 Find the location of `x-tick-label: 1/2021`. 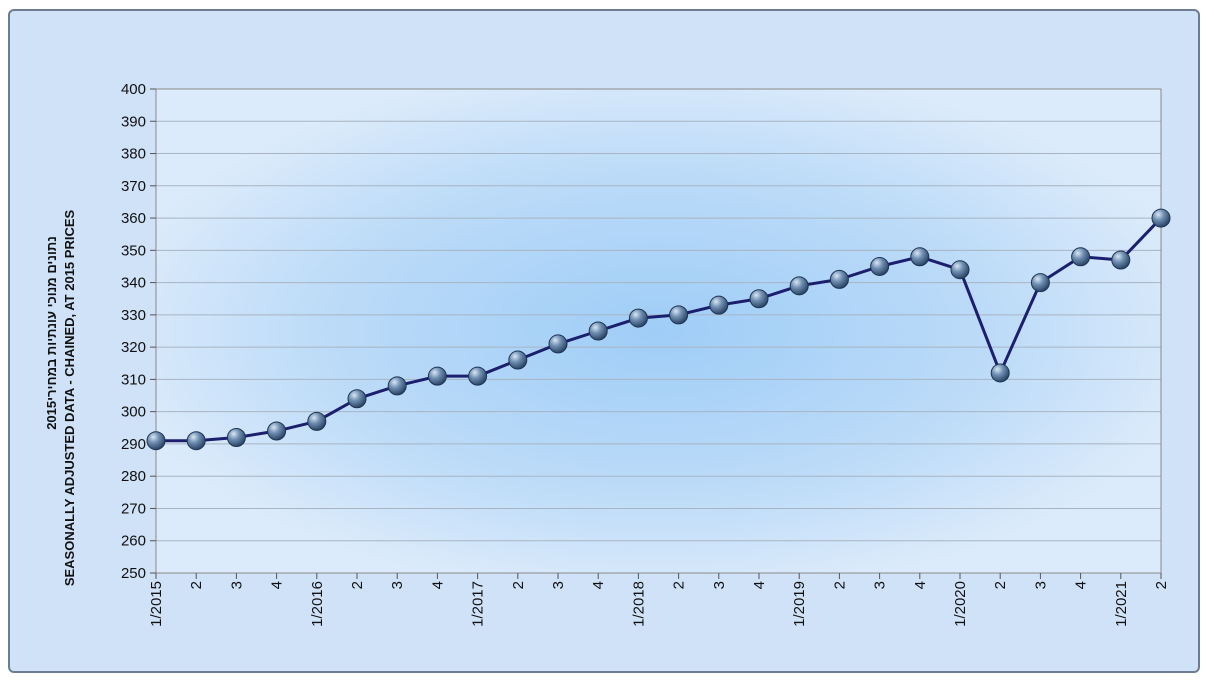

x-tick-label: 1/2021 is located at coordinates (1121, 604).